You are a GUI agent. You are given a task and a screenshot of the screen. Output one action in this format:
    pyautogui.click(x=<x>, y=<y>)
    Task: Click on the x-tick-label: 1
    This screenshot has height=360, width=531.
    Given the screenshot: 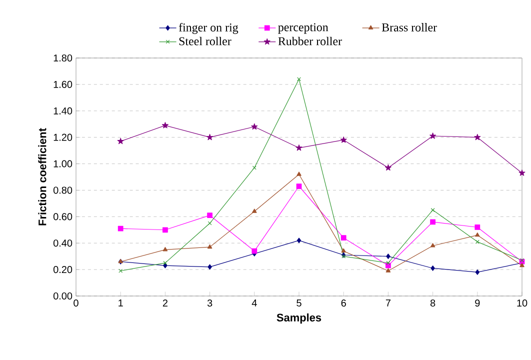 What is the action you would take?
    pyautogui.click(x=120, y=303)
    